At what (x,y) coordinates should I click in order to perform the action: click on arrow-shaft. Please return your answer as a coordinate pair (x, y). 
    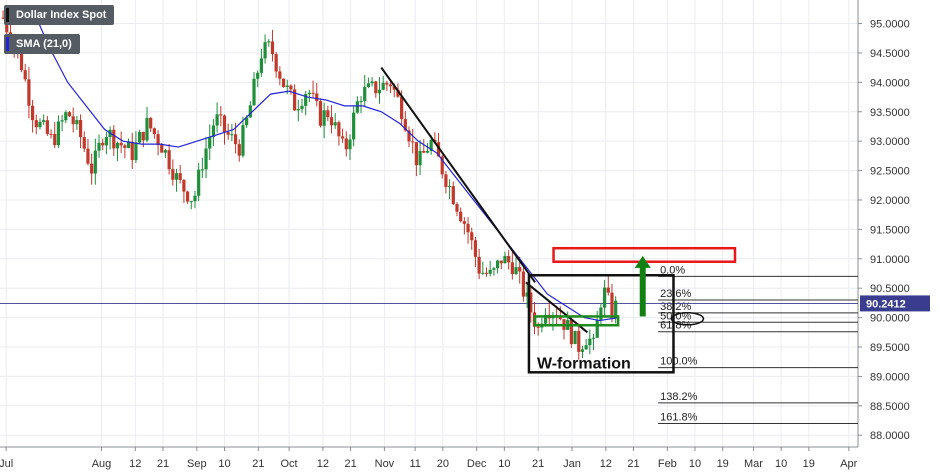
    Looking at the image, I should click on (642, 291).